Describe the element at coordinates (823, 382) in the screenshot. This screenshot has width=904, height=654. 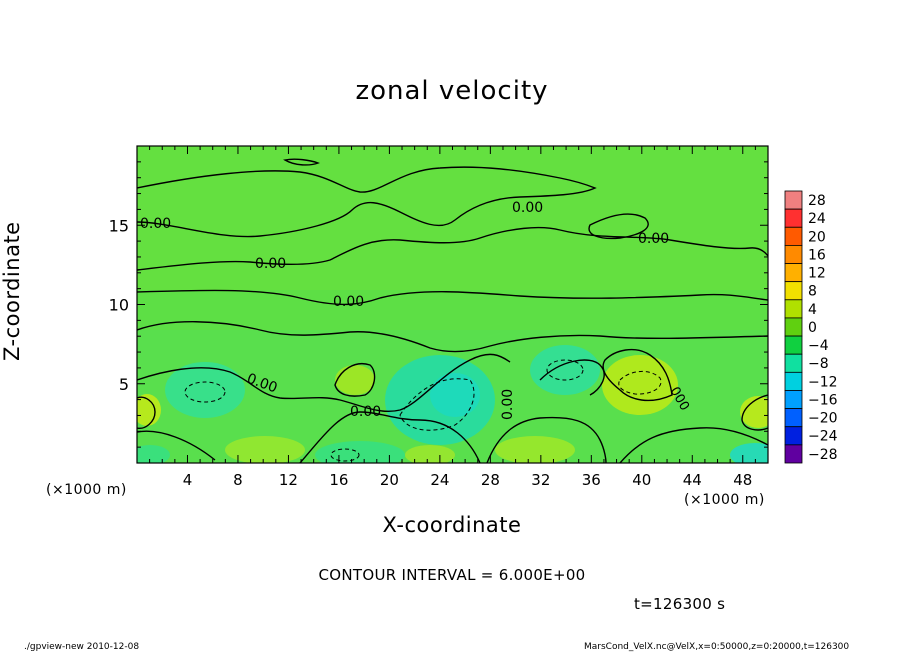
I see `colorbar-label: −12` at that location.